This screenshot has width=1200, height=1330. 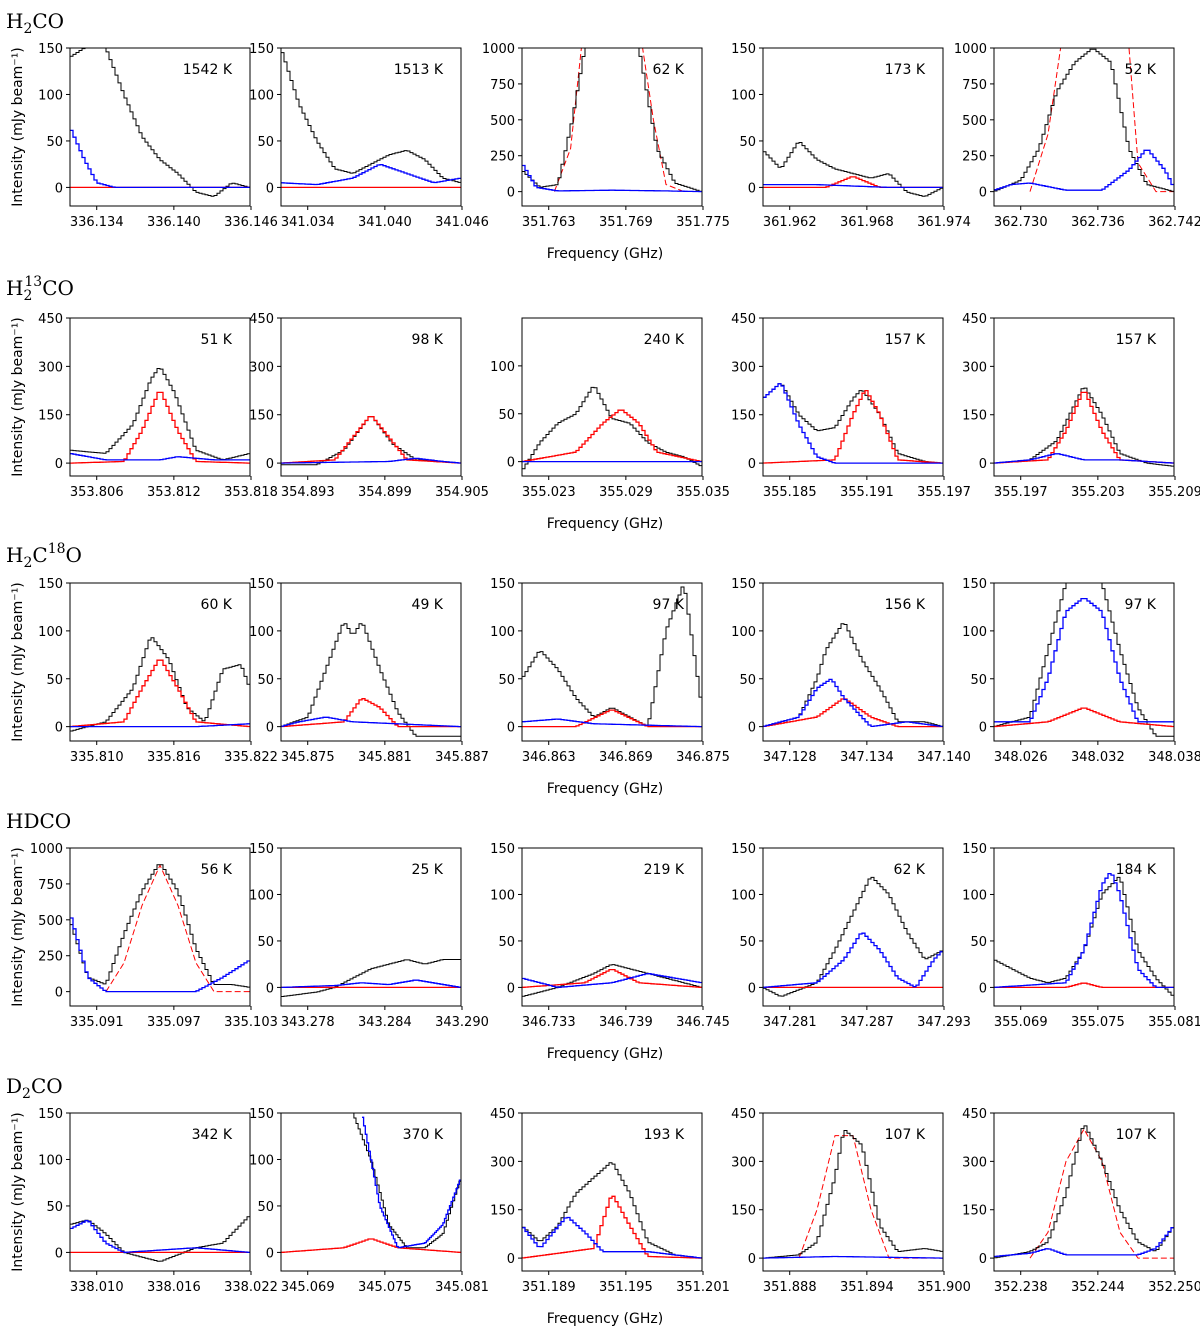 I want to click on x-tick-label: 335.091, so click(x=97, y=1022).